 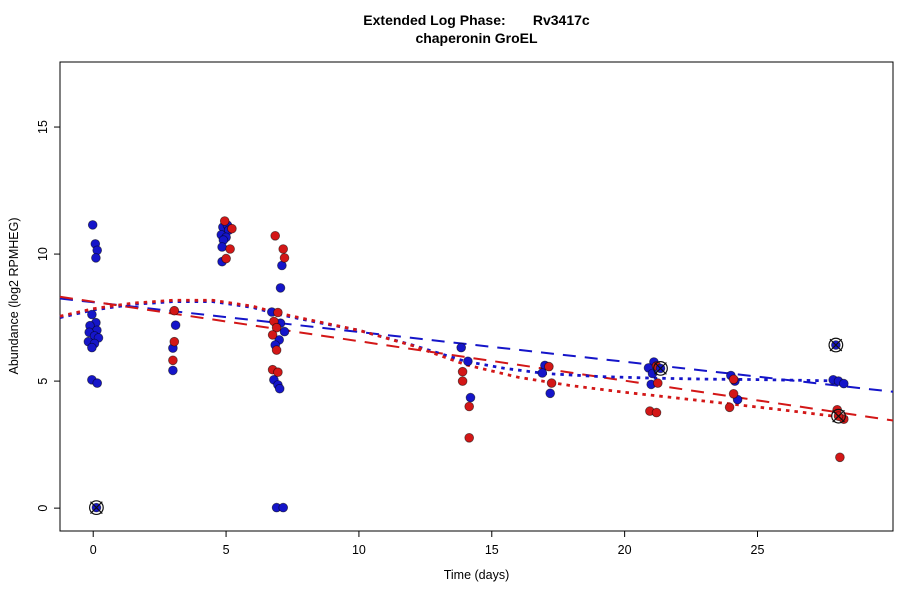 What do you see at coordinates (93, 550) in the screenshot?
I see `x-tick-label: 0` at bounding box center [93, 550].